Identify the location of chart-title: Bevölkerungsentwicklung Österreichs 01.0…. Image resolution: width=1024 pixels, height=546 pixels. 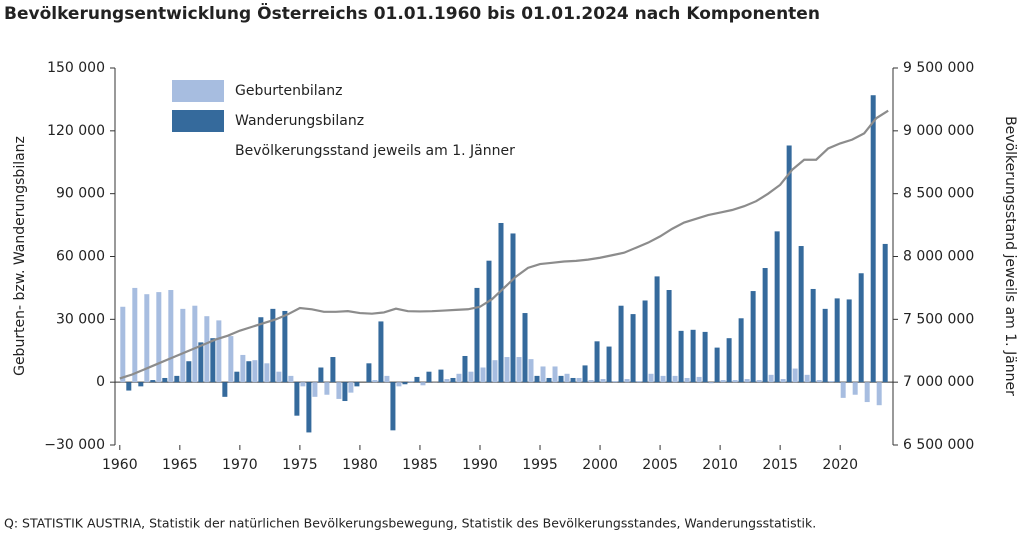
(412, 13).